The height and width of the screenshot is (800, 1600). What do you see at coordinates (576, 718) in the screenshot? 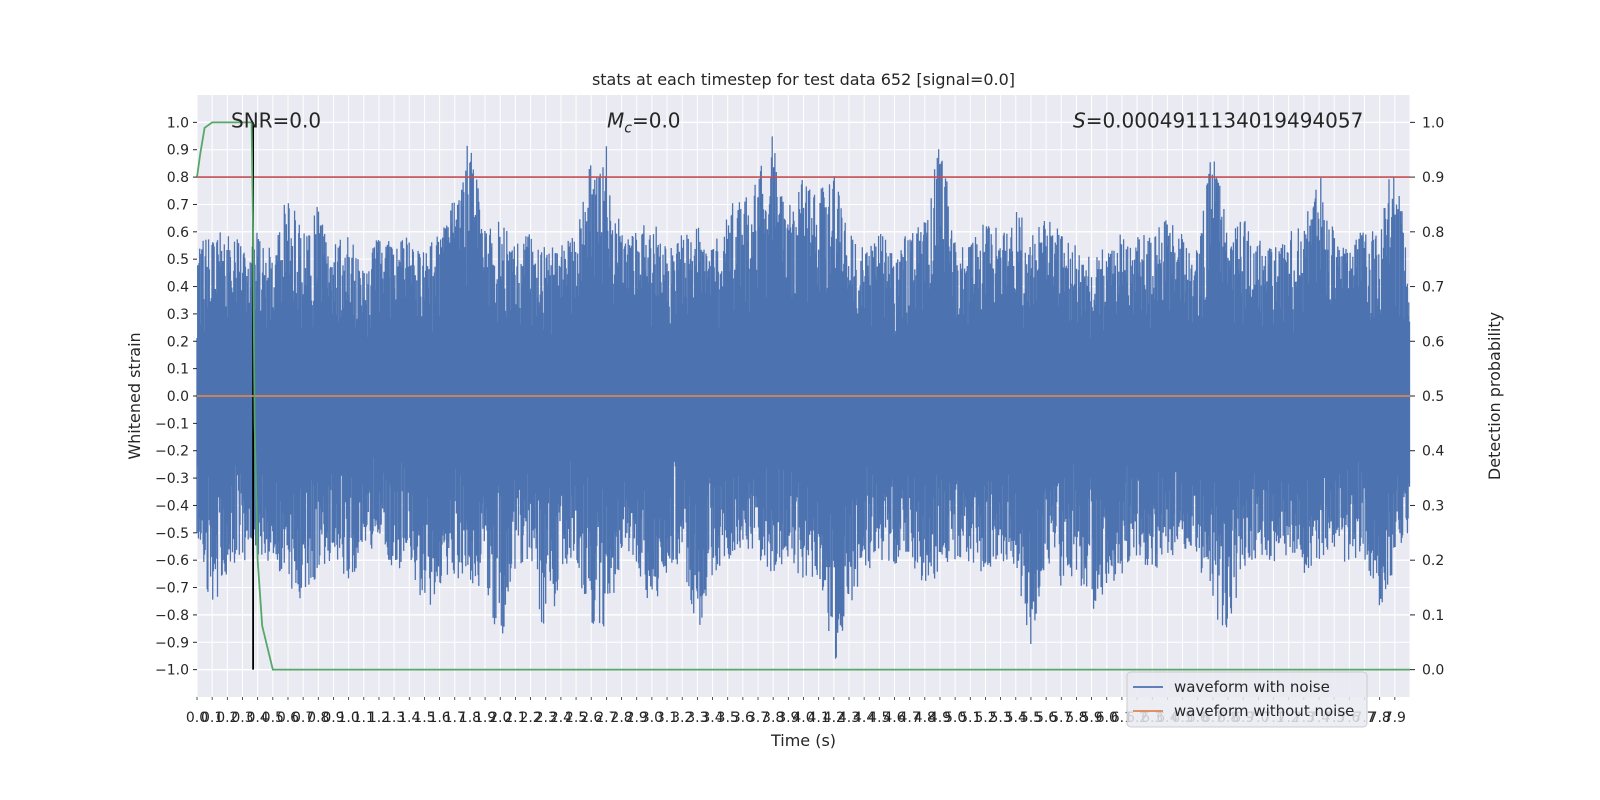
I see `x-tick-label: 2.5` at bounding box center [576, 718].